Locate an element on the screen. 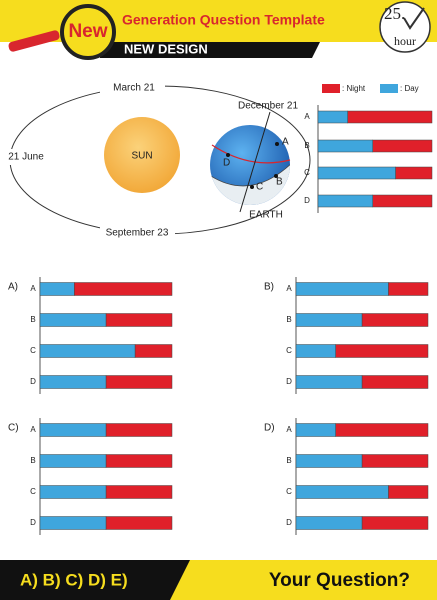 Image resolution: width=437 pixels, height=600 pixels. point-label: C is located at coordinates (259, 187).